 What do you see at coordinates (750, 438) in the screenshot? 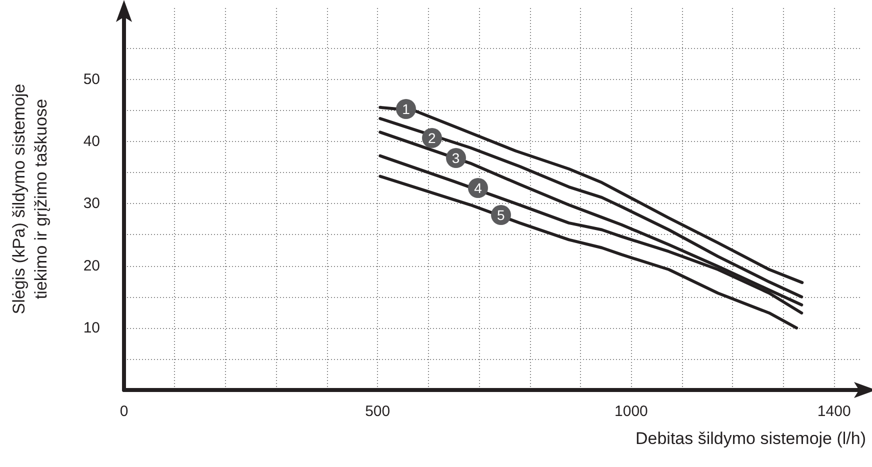
I see `x-axis-title: Debitas šildymo sistemoje (l/h)` at bounding box center [750, 438].